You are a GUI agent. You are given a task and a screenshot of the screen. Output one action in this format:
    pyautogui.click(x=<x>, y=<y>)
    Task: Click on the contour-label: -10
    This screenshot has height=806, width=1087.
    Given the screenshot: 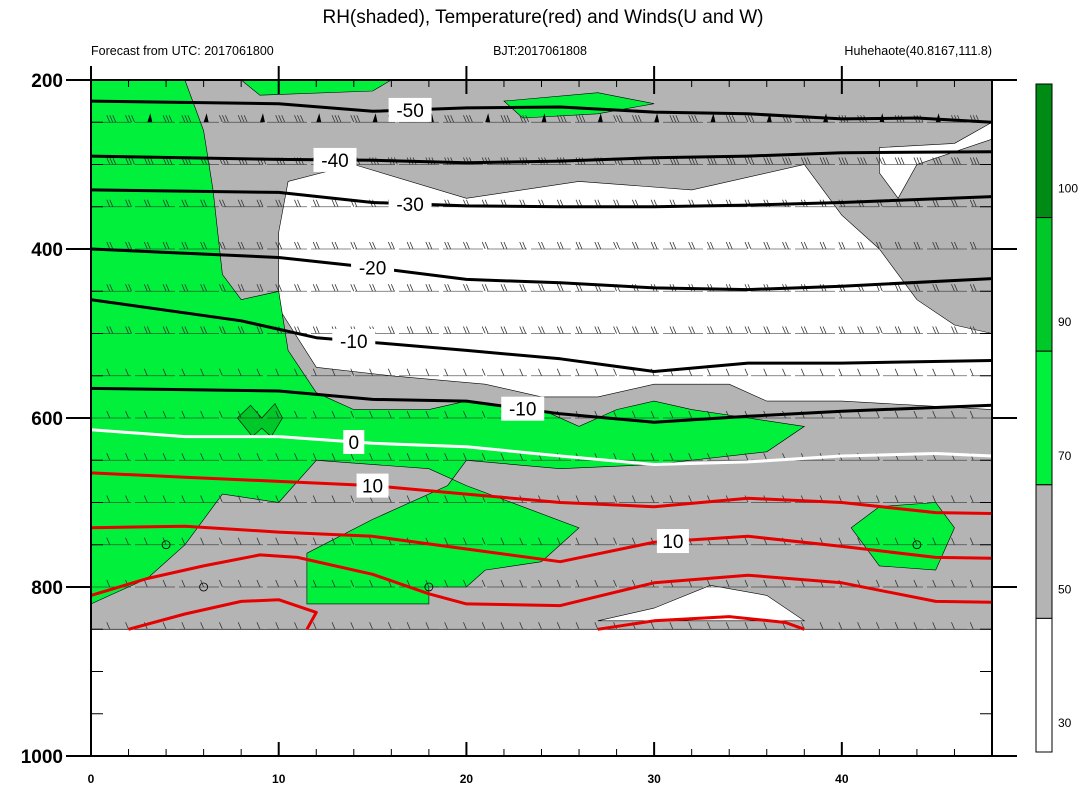 What is the action you would take?
    pyautogui.click(x=353, y=342)
    